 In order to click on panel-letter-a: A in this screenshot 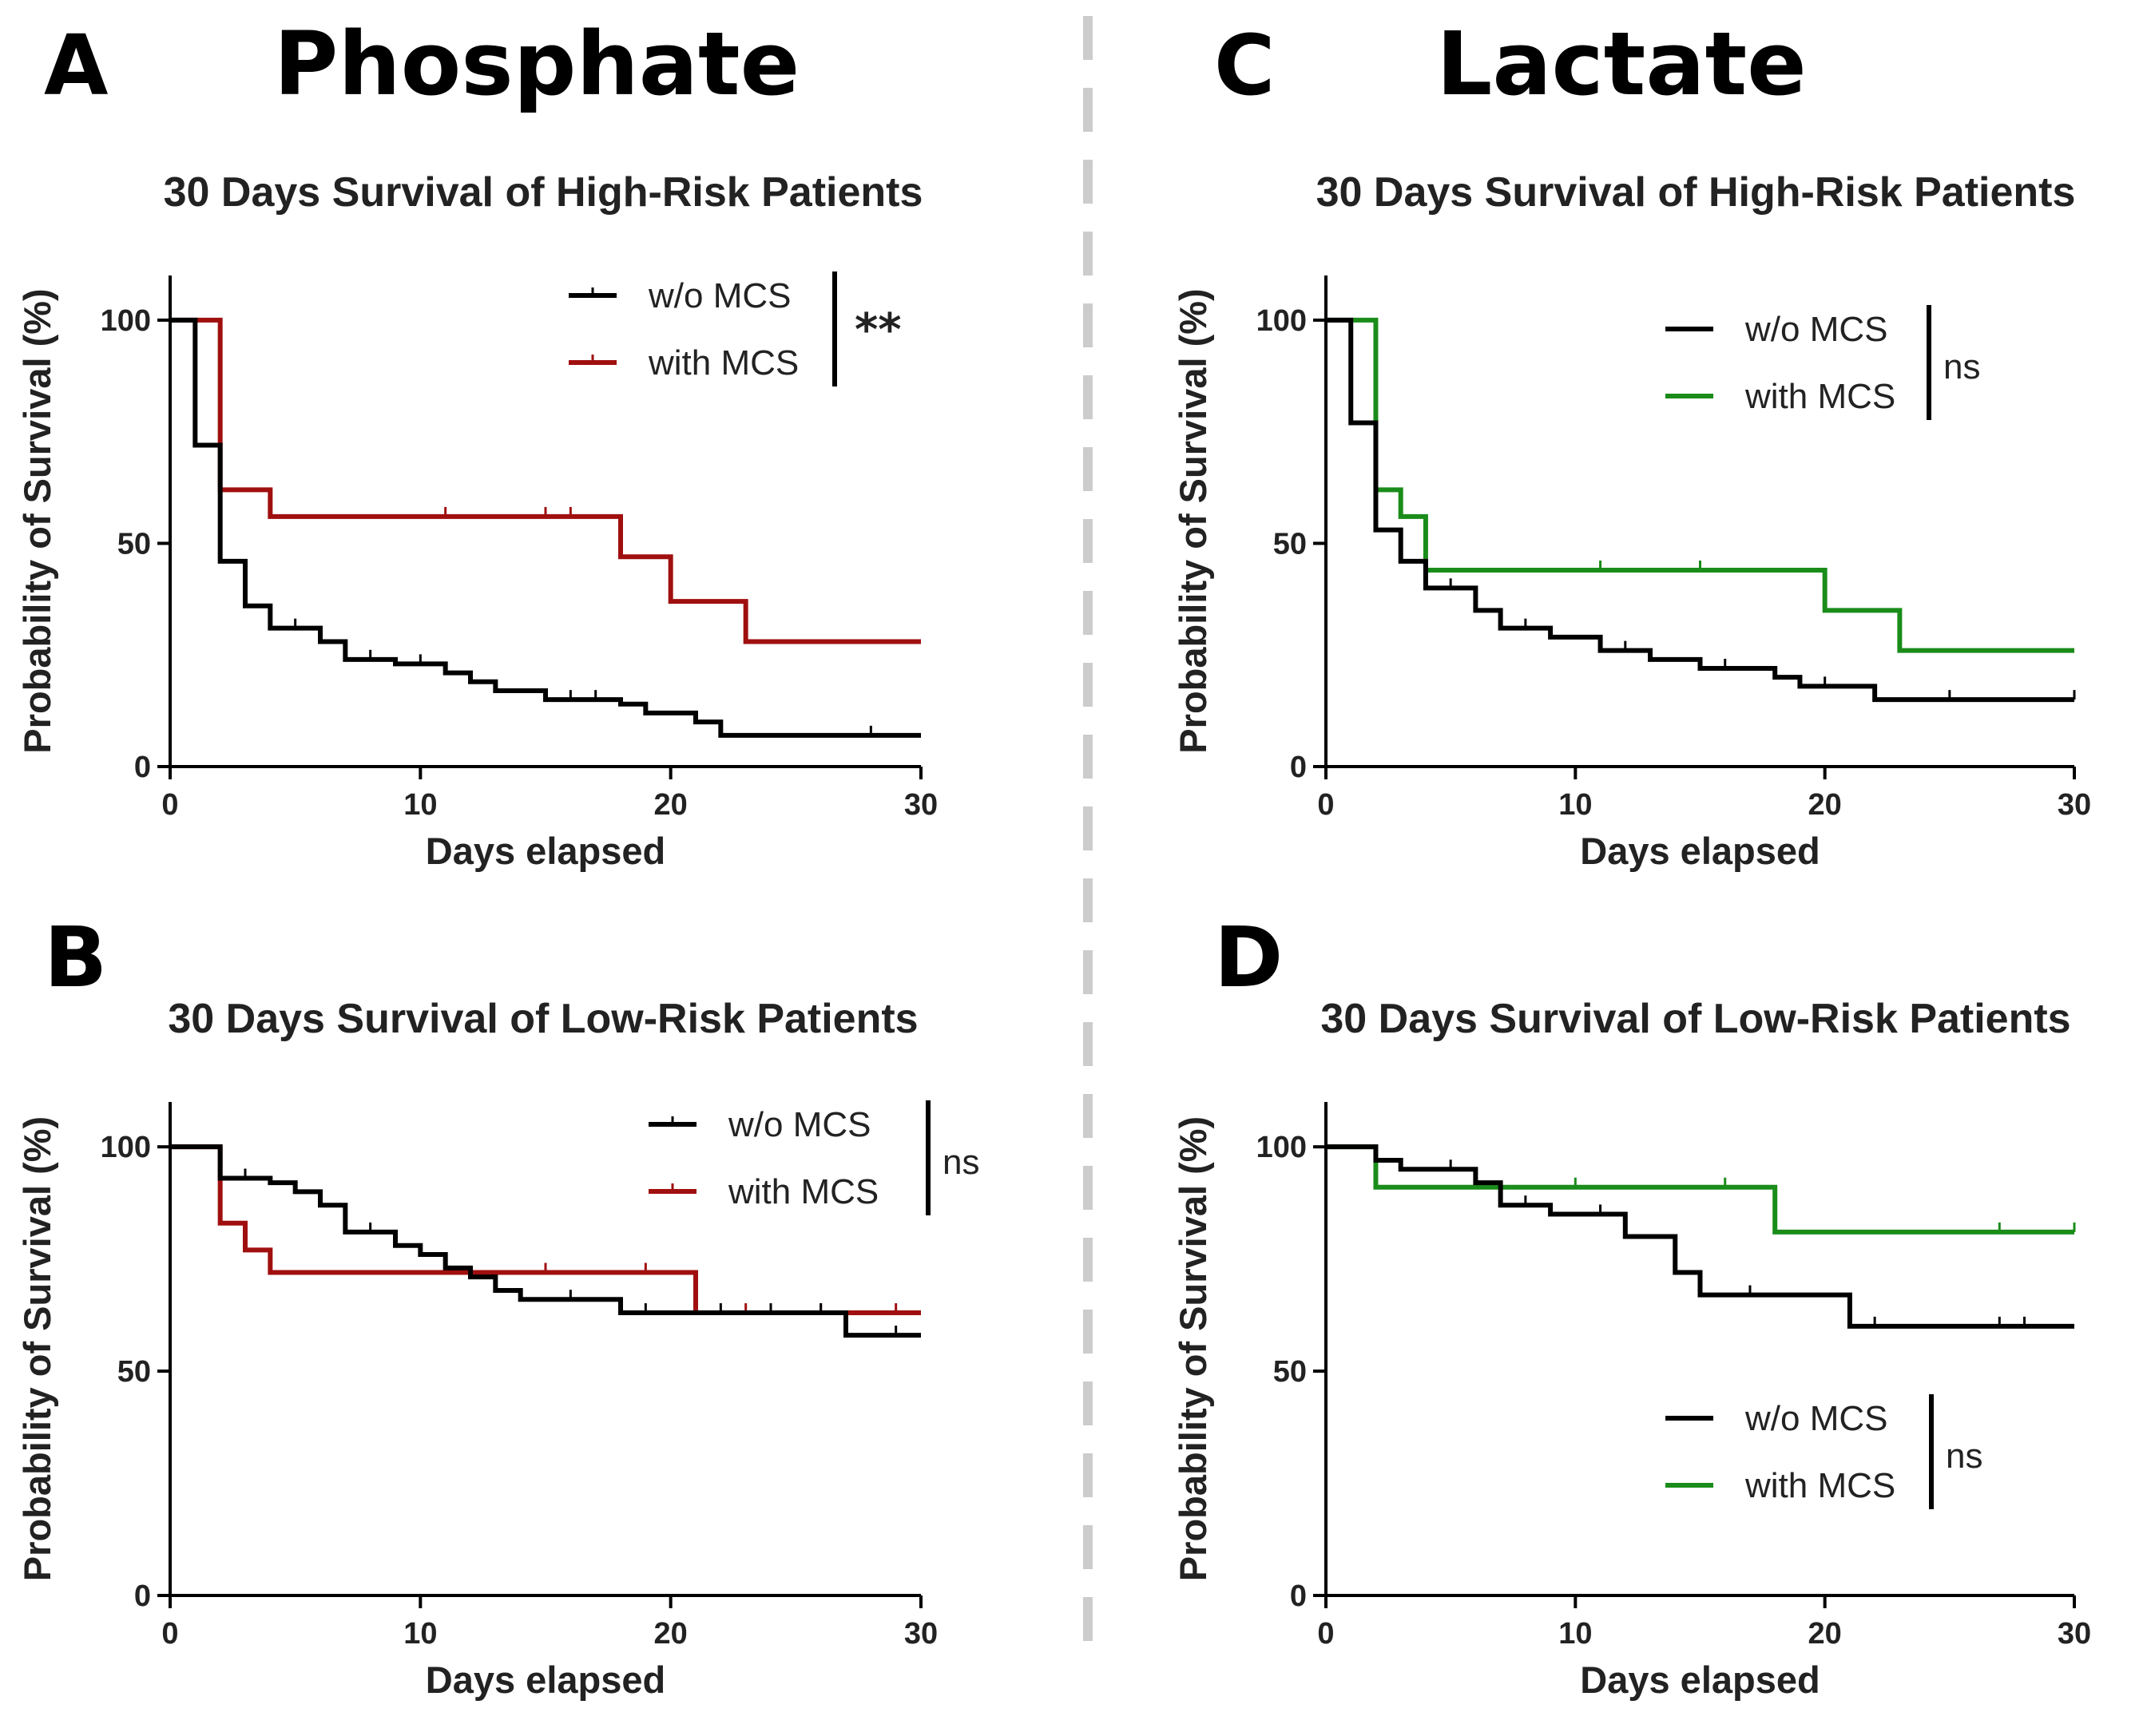, I will do `click(76, 65)`.